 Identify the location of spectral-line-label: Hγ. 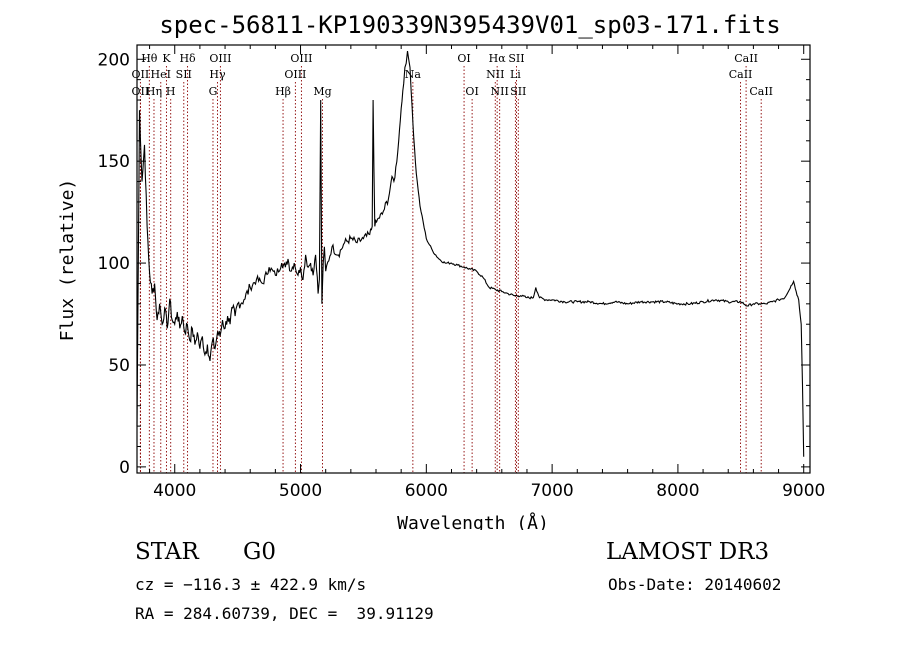
(217, 74).